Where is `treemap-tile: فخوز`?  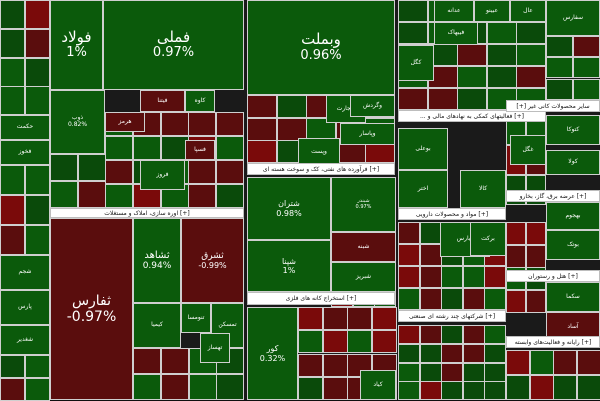 treemap-tile: فخوز is located at coordinates (25, 152).